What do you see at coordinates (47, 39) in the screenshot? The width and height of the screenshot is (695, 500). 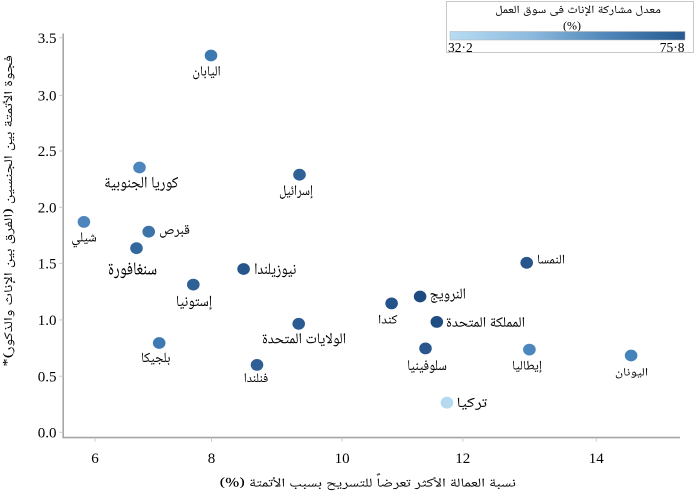 I see `svg-text: 3.5` at bounding box center [47, 39].